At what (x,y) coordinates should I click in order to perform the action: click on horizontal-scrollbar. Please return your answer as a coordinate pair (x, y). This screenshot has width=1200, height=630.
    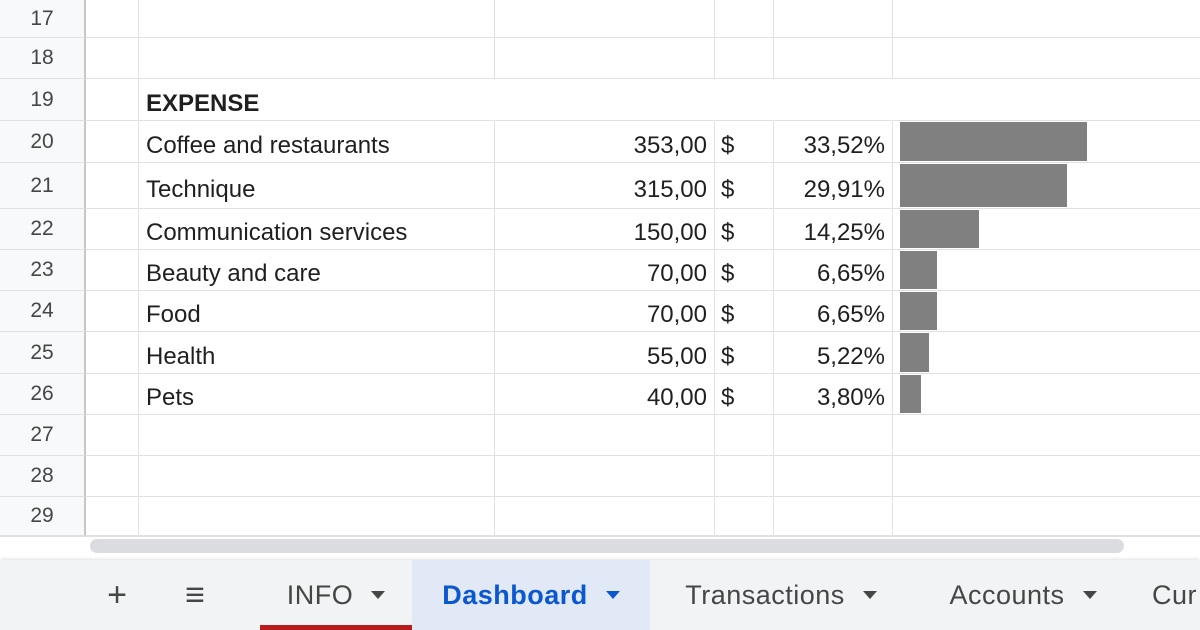
    Looking at the image, I should click on (600, 548).